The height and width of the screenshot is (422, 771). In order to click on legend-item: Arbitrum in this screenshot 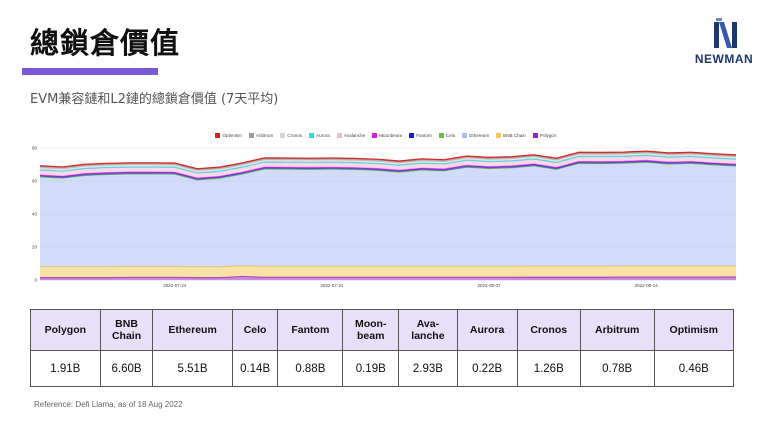, I will do `click(261, 135)`.